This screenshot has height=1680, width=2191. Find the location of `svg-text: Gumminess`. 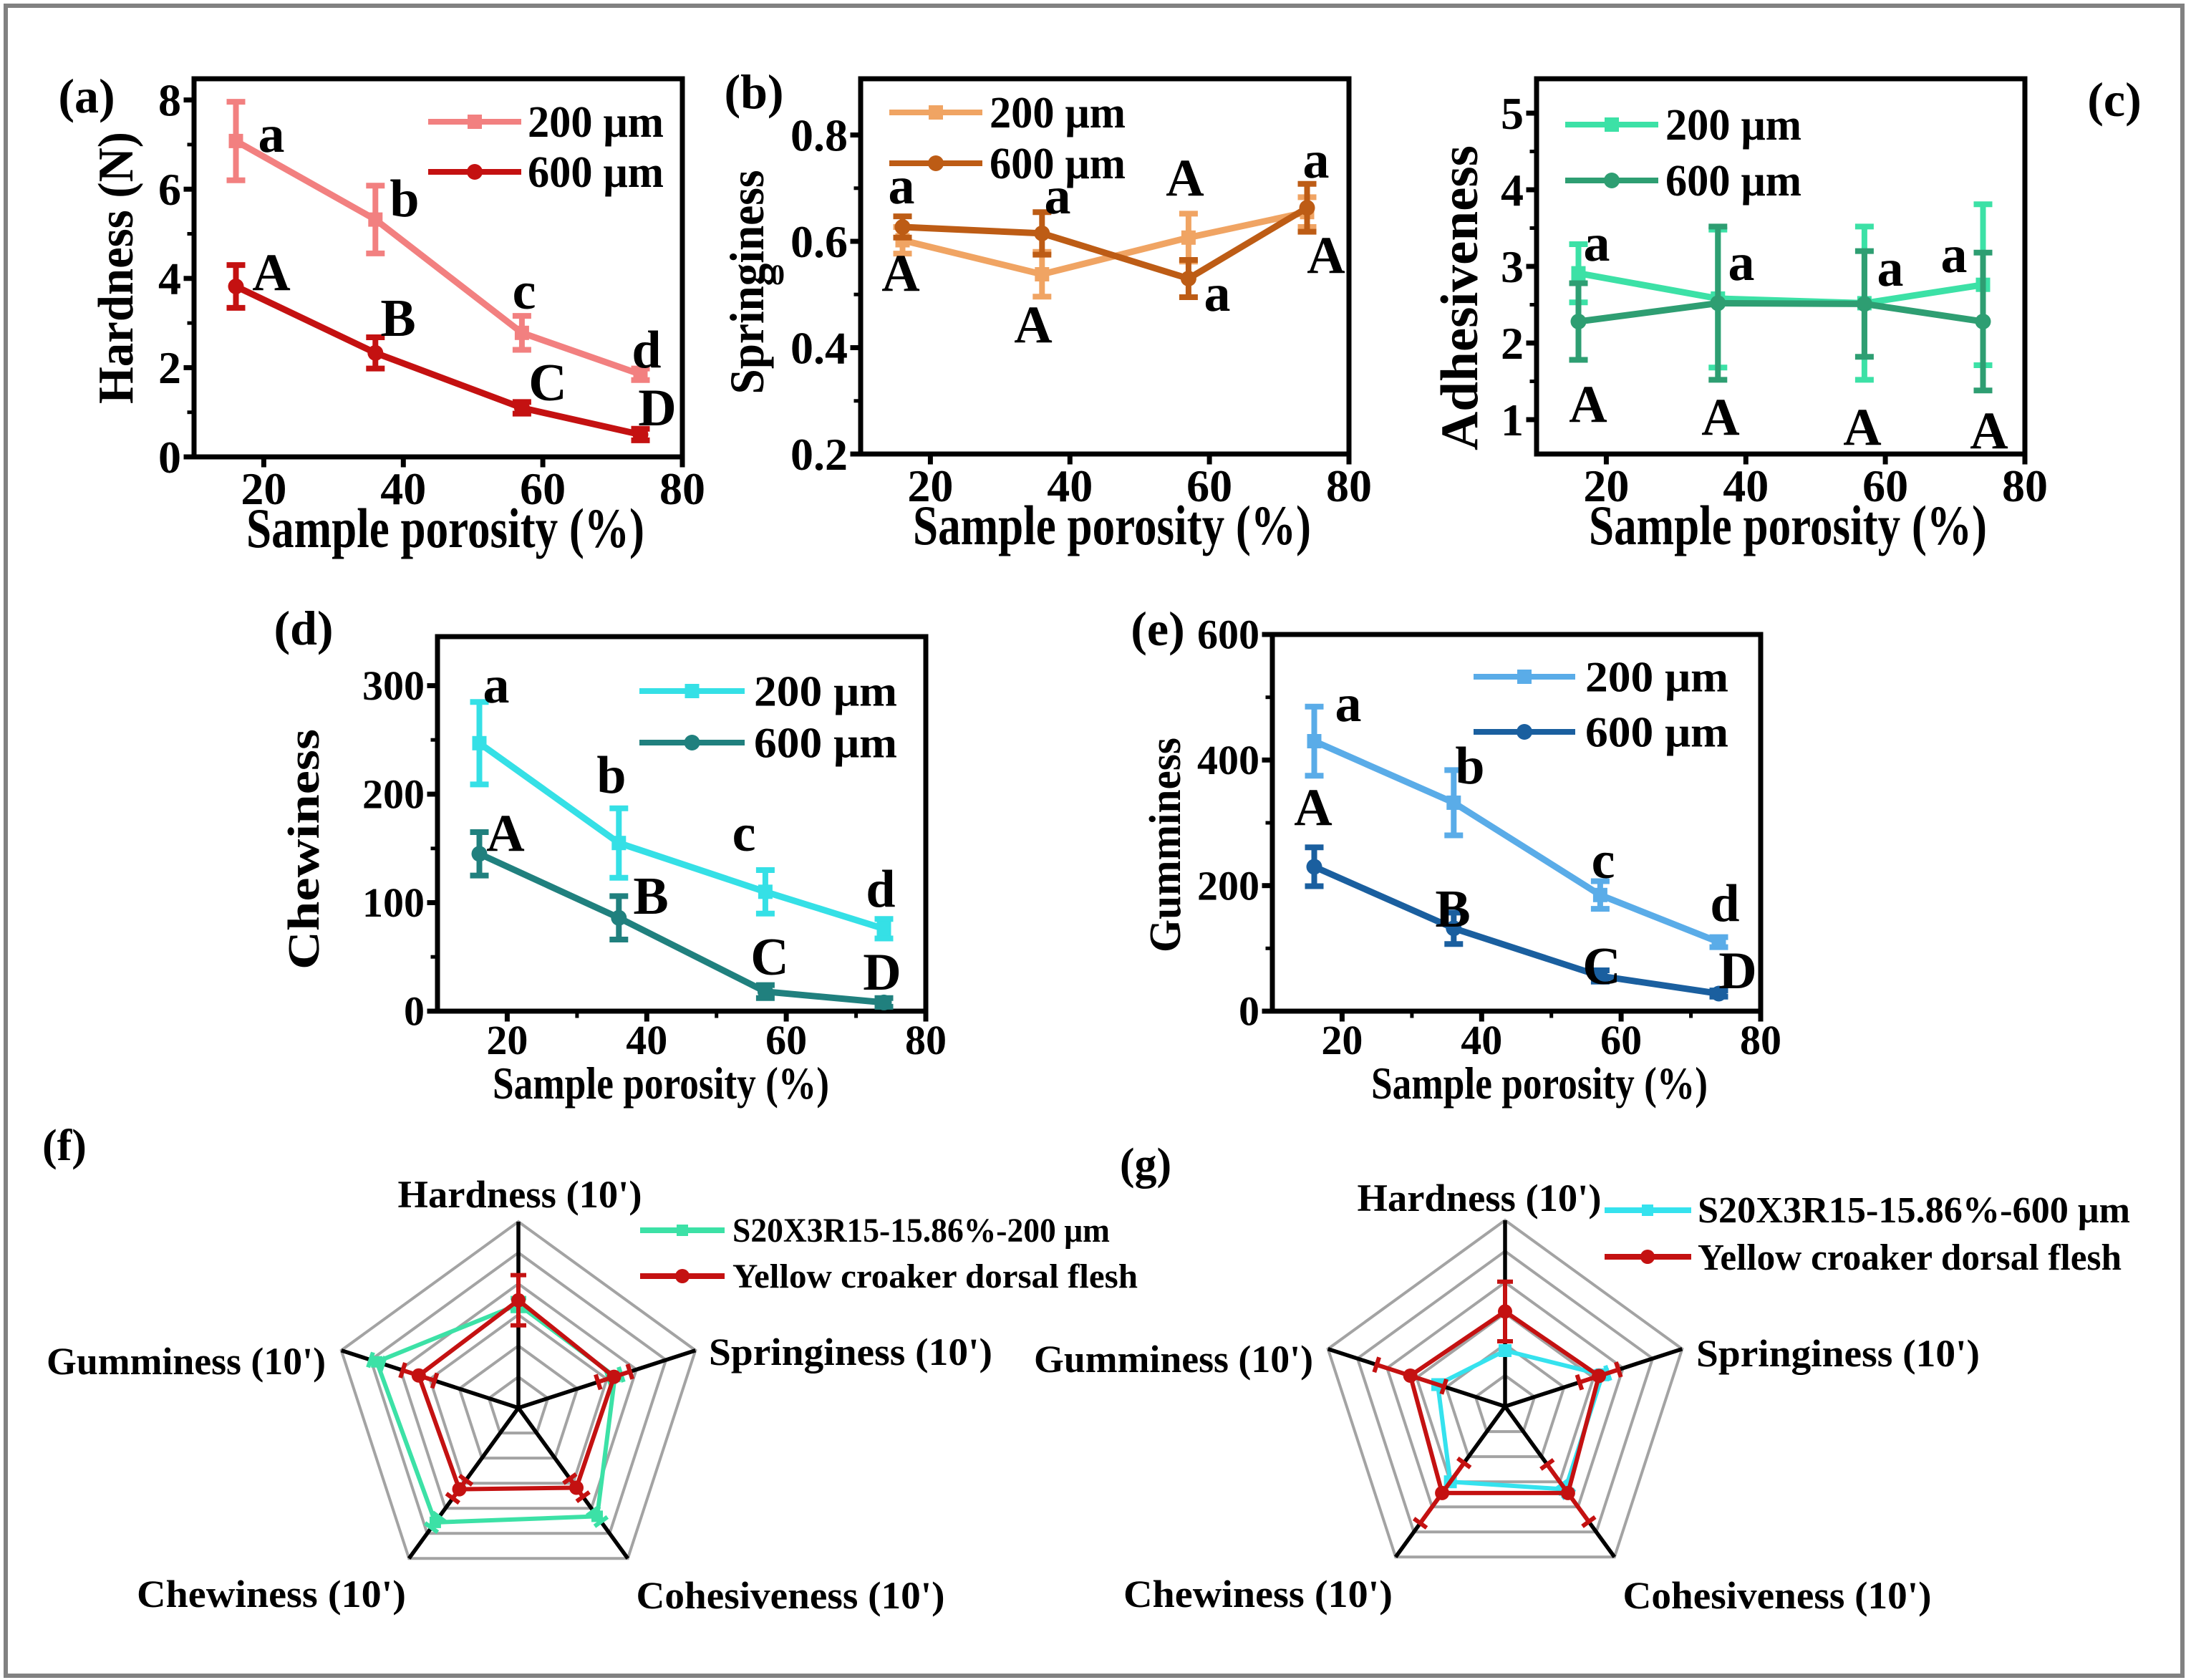

svg-text: Gumminess is located at coordinates (1165, 845).